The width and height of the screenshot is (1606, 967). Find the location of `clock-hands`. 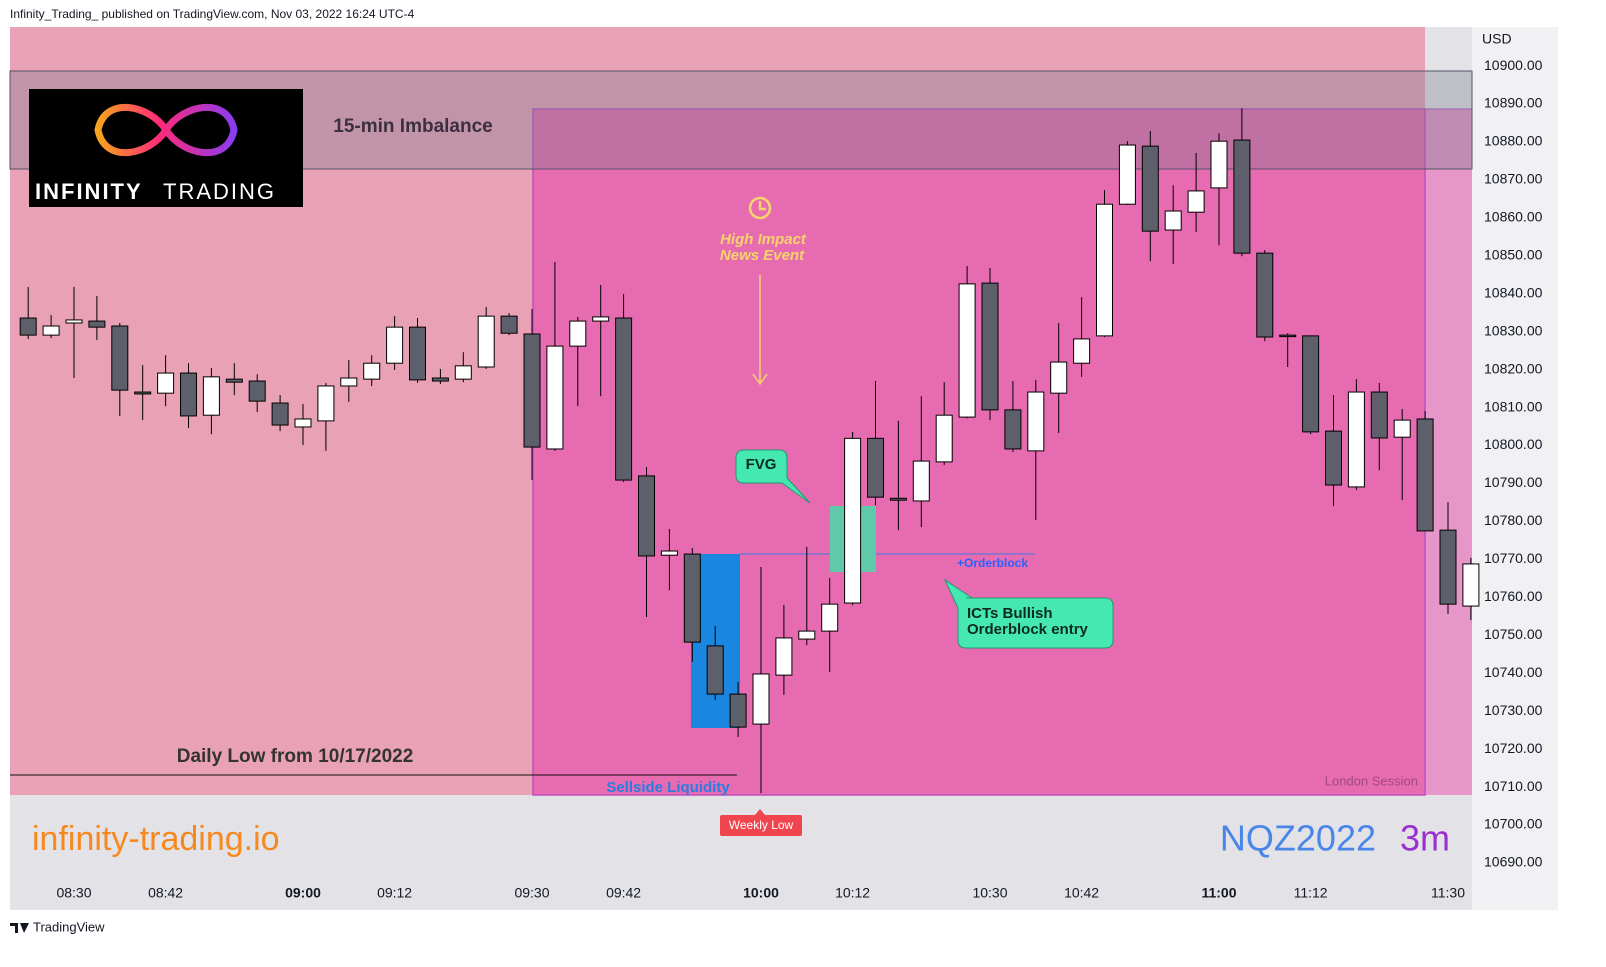

clock-hands is located at coordinates (762, 206).